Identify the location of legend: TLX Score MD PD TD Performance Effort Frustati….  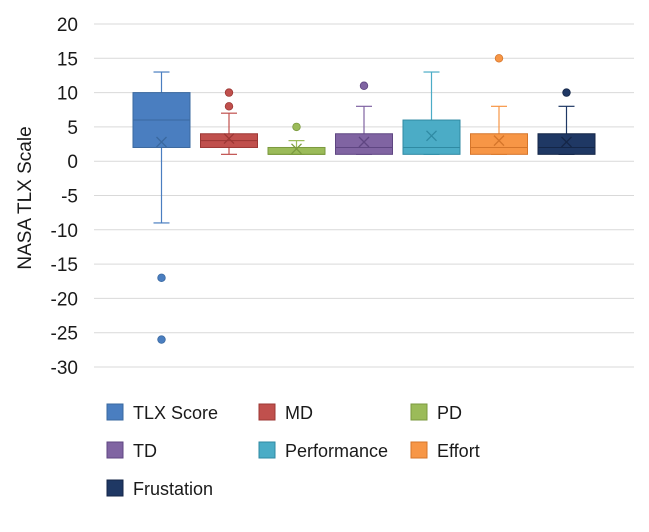
(293, 451).